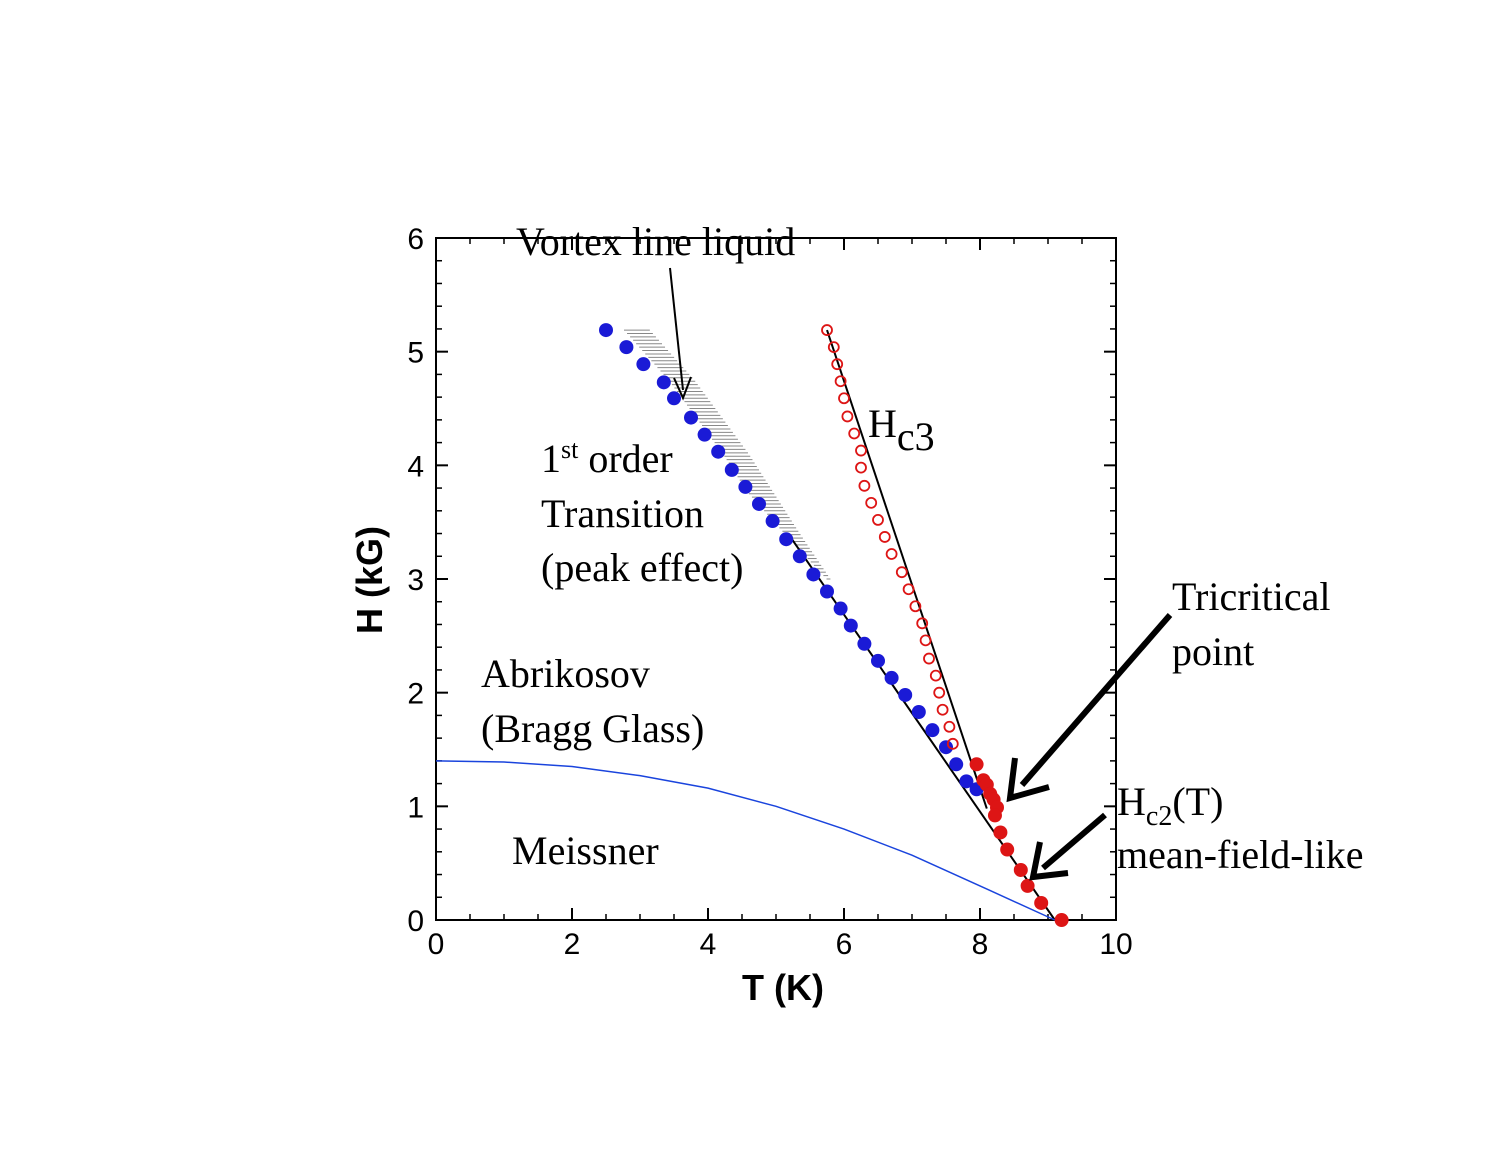 Image resolution: width=1500 pixels, height=1159 pixels. I want to click on x-axis-title: T (K), so click(783, 987).